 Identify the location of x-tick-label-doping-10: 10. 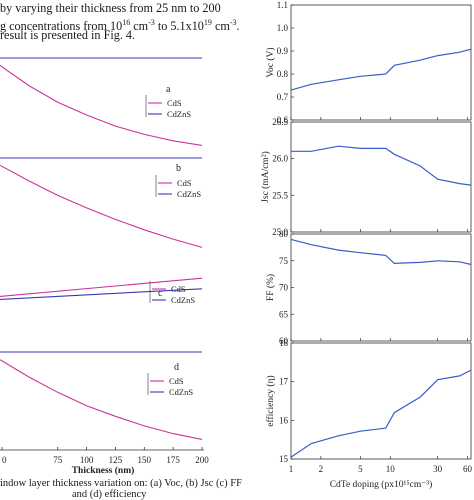
(391, 469).